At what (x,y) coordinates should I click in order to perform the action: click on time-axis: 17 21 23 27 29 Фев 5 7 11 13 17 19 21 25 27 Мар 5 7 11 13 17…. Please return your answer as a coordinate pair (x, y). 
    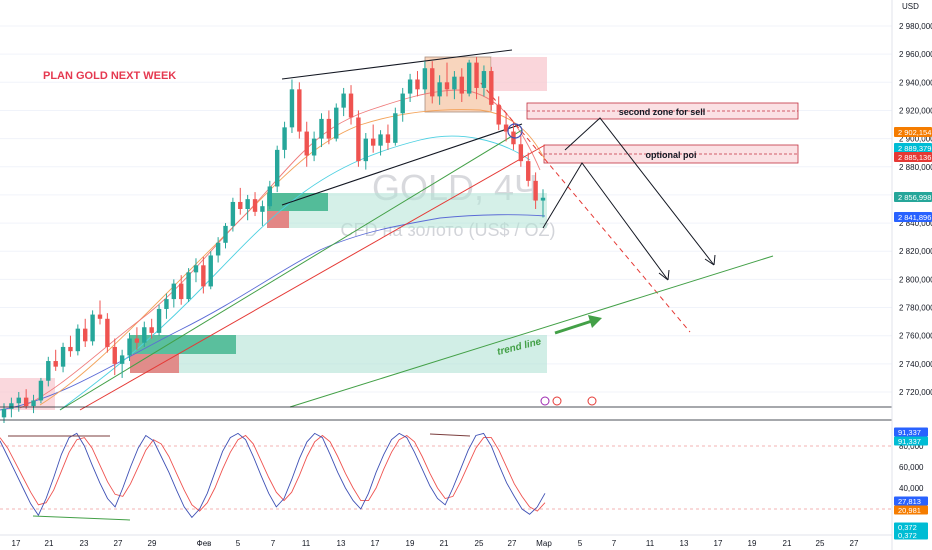
    Looking at the image, I should click on (435, 543).